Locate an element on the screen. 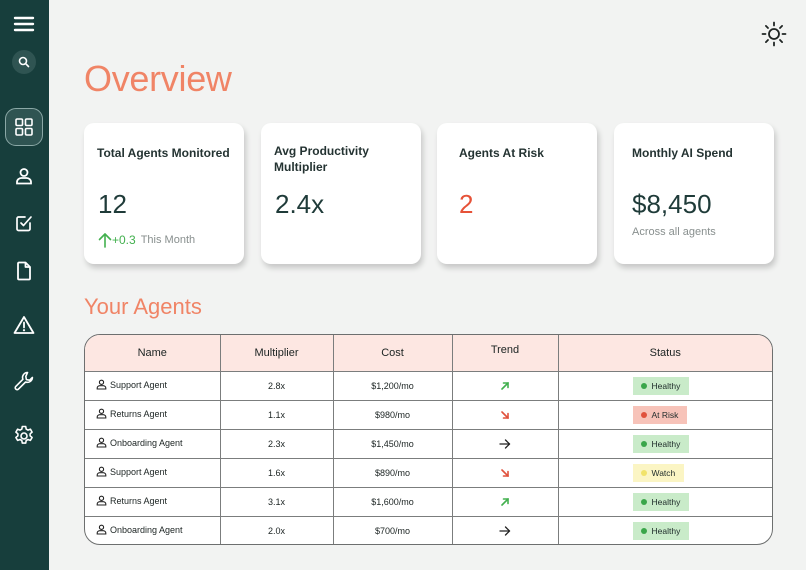 This screenshot has width=806, height=570. table-row: Onboarding Agent 2.0x $700/mo Healthy is located at coordinates (428, 530).